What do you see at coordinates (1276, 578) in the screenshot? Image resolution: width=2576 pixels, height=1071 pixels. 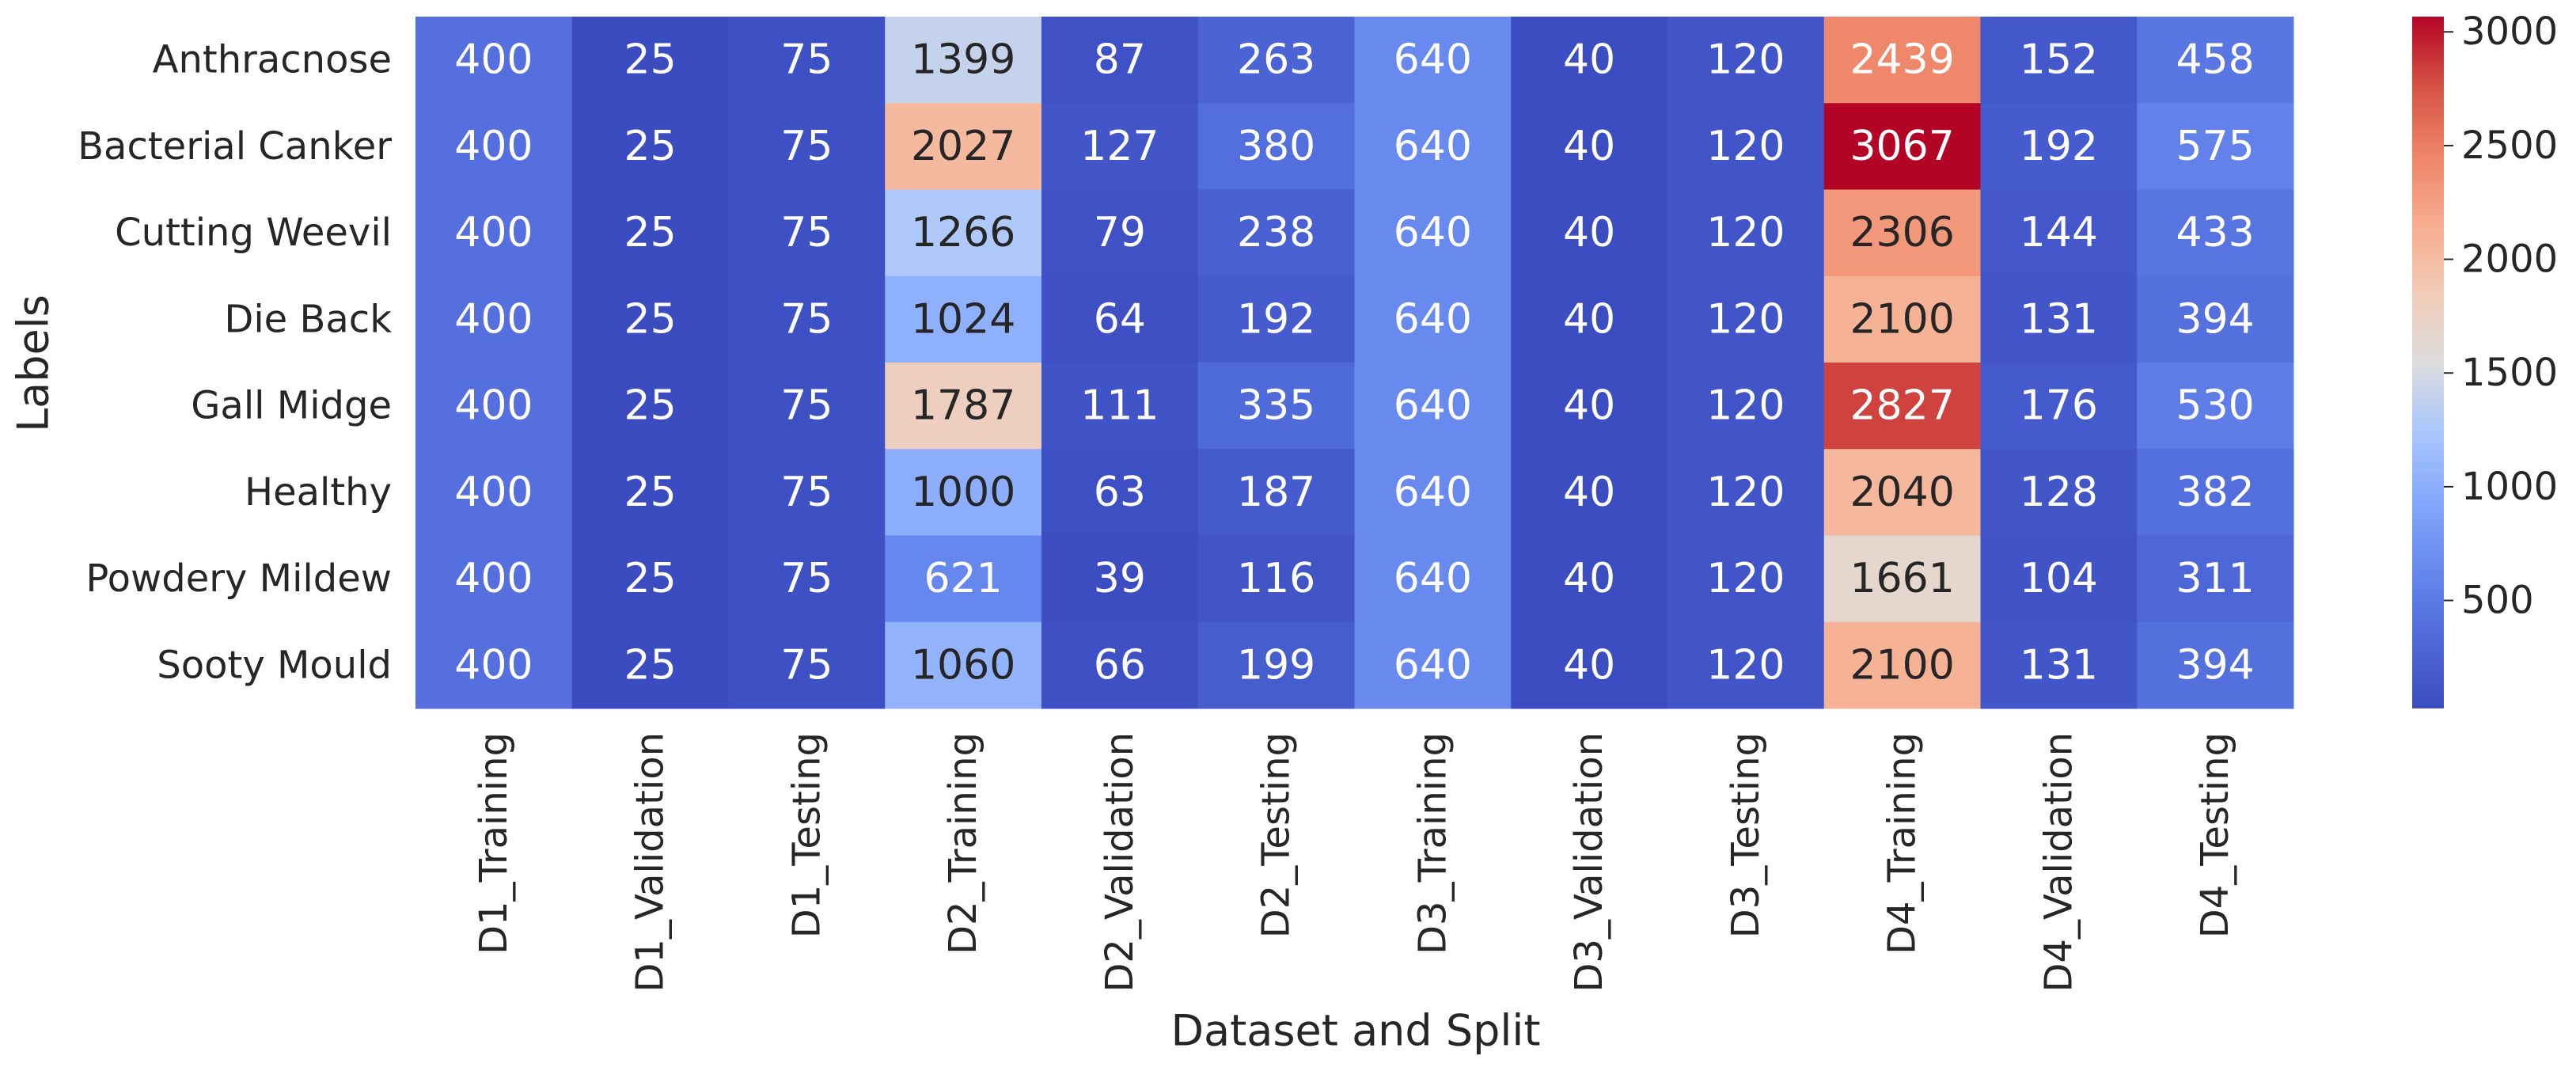 I see `cell-value: 116` at bounding box center [1276, 578].